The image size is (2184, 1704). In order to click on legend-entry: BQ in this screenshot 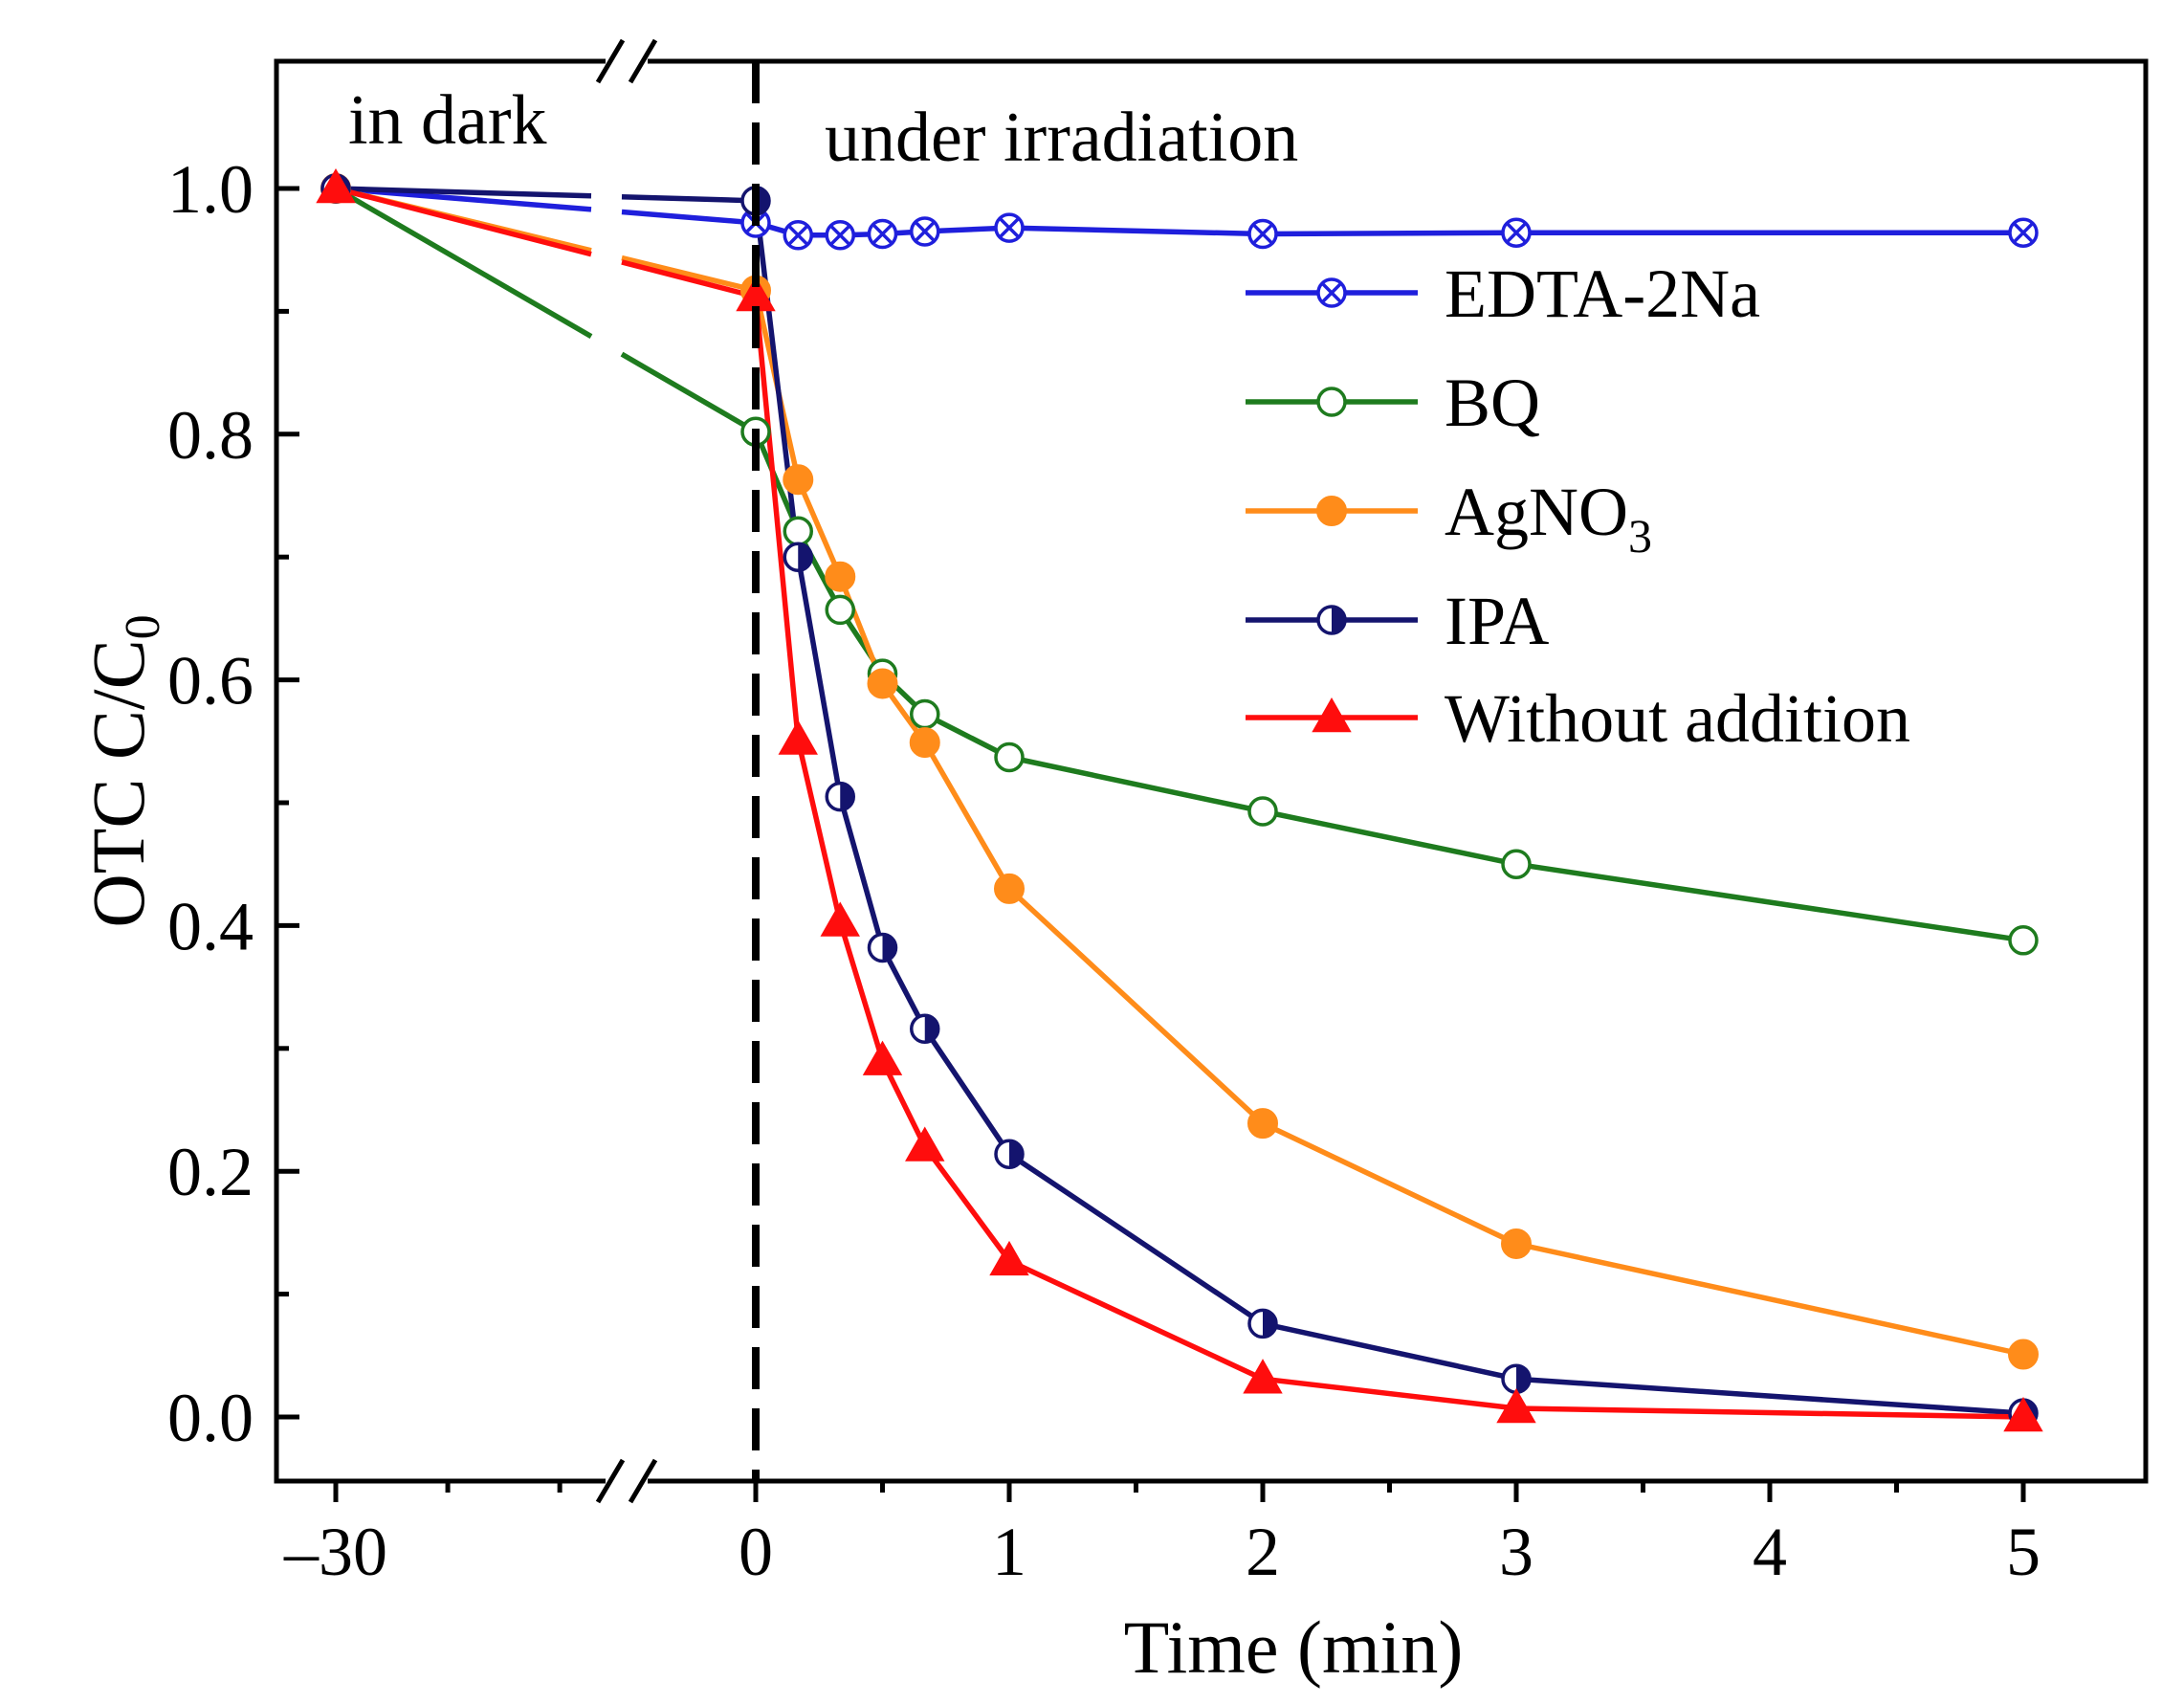, I will do `click(1393, 403)`.